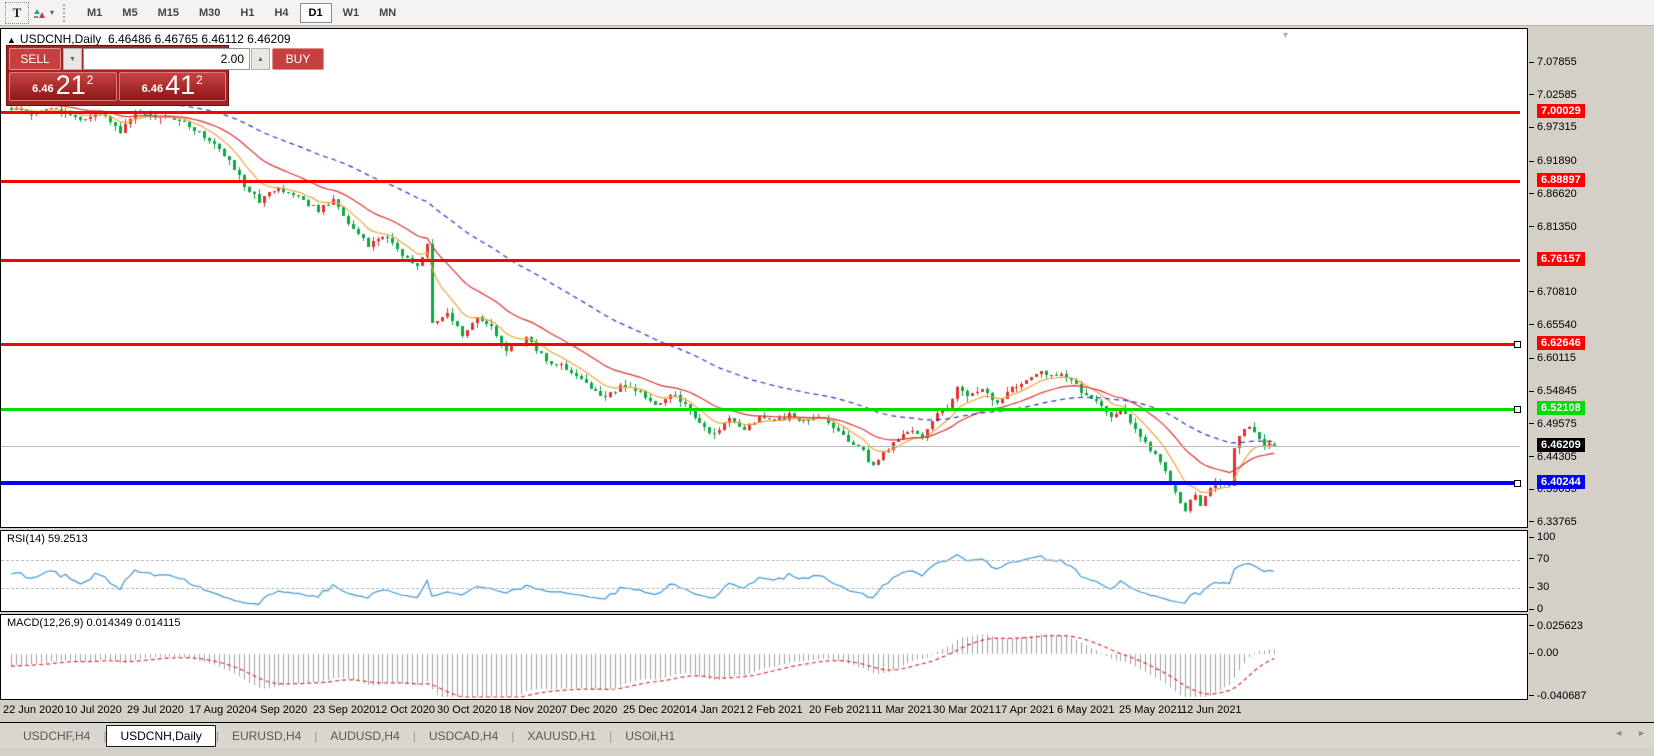  What do you see at coordinates (1619, 733) in the screenshot?
I see `tab-scroll-left-icon: ◄` at bounding box center [1619, 733].